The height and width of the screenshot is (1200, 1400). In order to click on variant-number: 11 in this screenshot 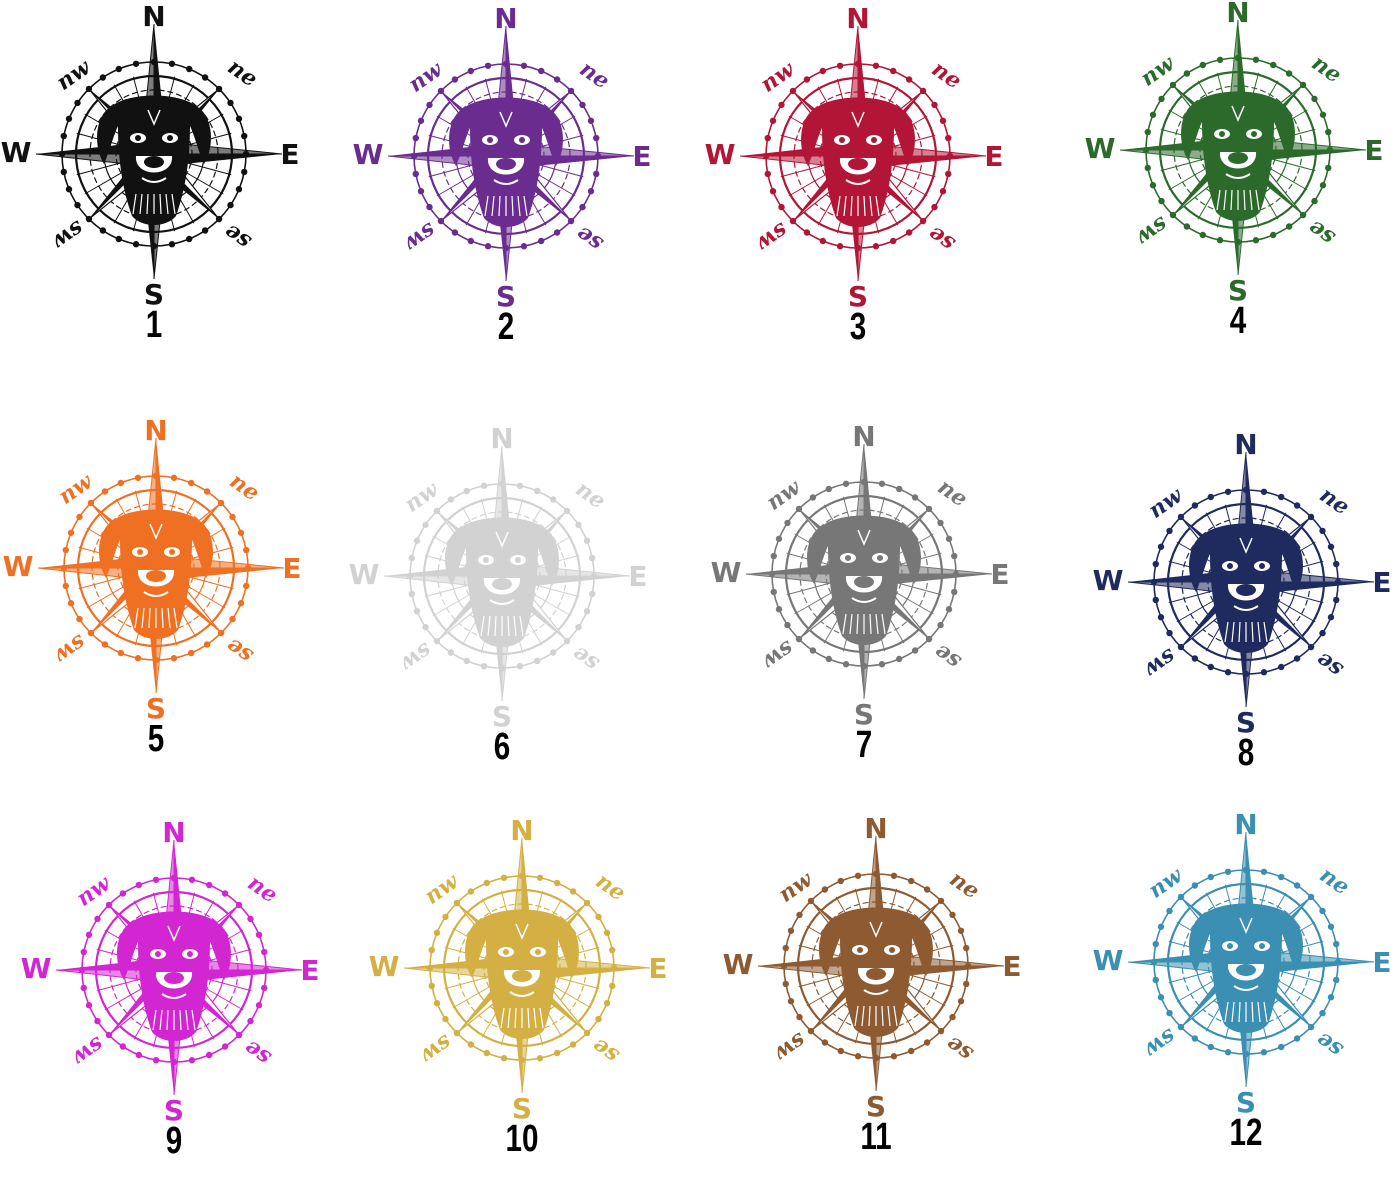, I will do `click(876, 1137)`.